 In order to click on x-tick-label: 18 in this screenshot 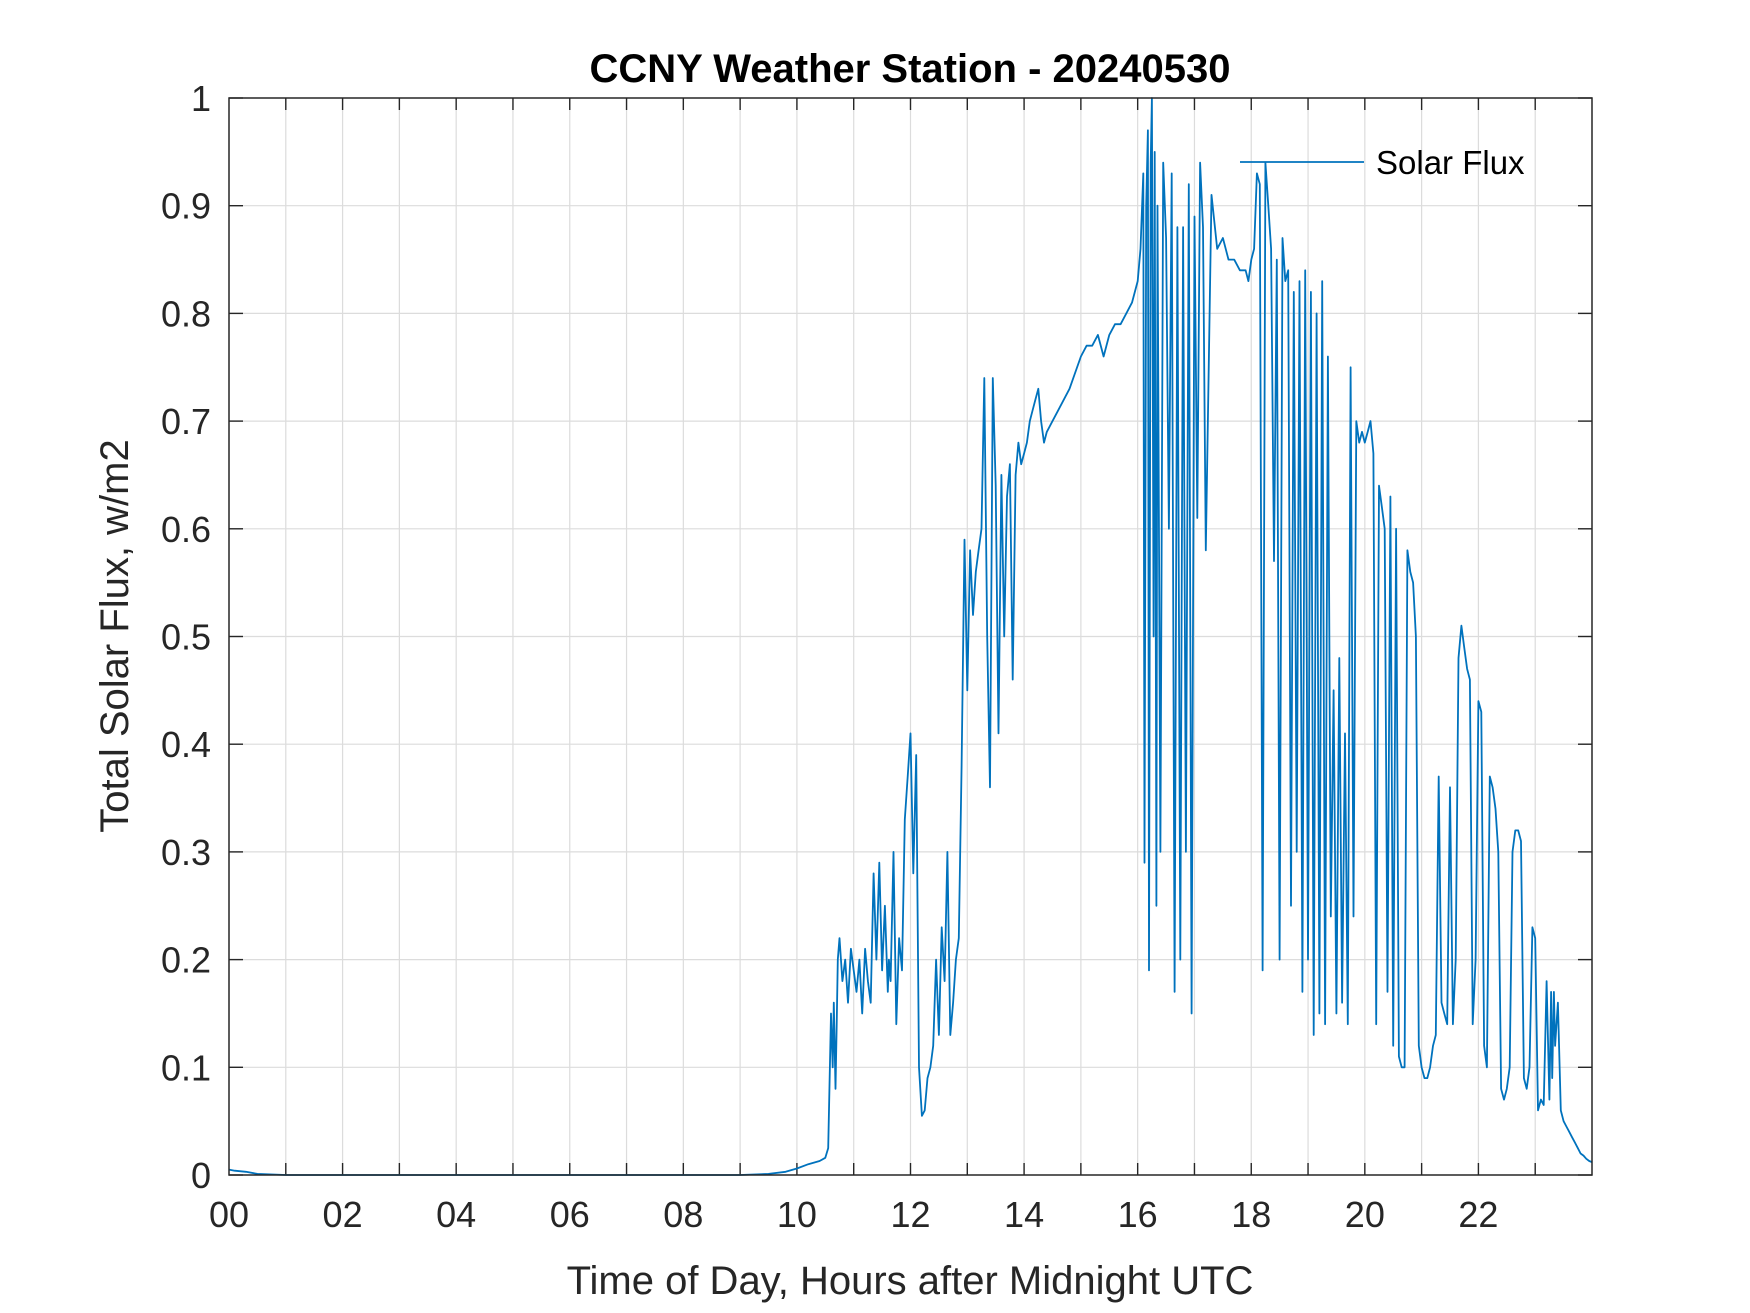, I will do `click(1251, 1214)`.